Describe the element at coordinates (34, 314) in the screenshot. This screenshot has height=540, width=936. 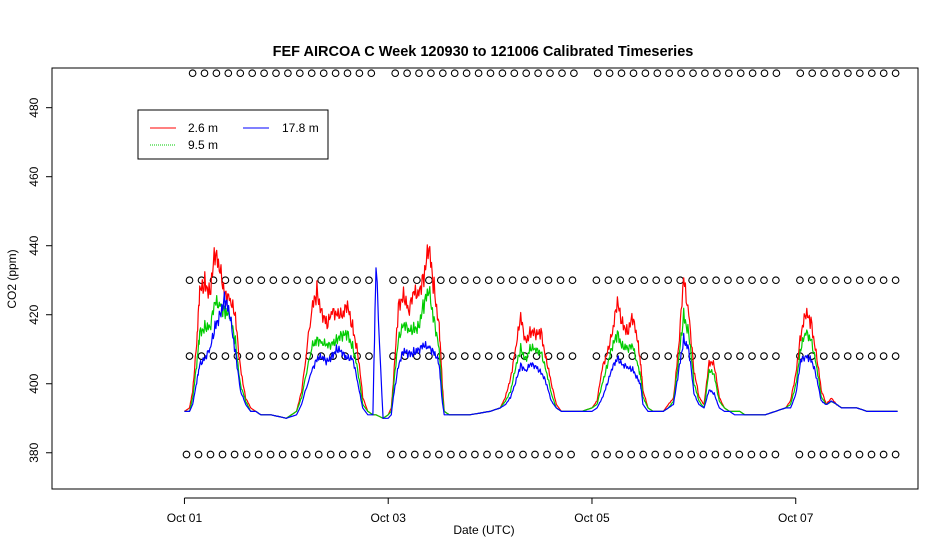
I see `y-tick-label: 420` at that location.